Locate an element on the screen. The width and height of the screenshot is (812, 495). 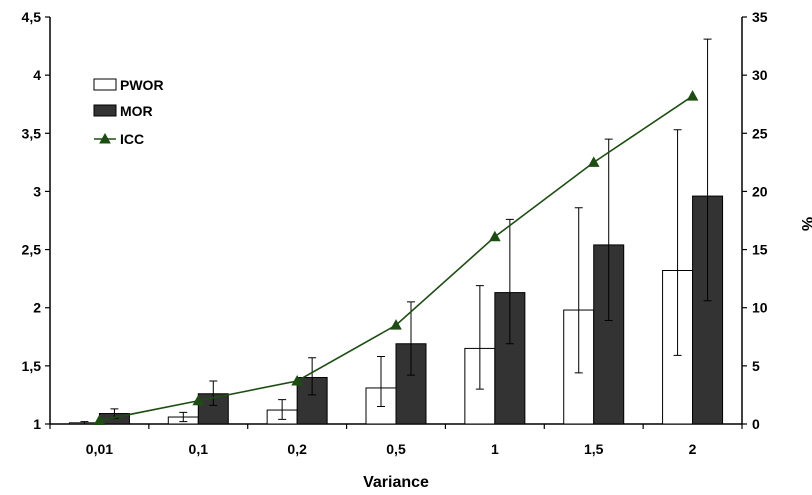
y-left-tick-label: 1,5 is located at coordinates (32, 366).